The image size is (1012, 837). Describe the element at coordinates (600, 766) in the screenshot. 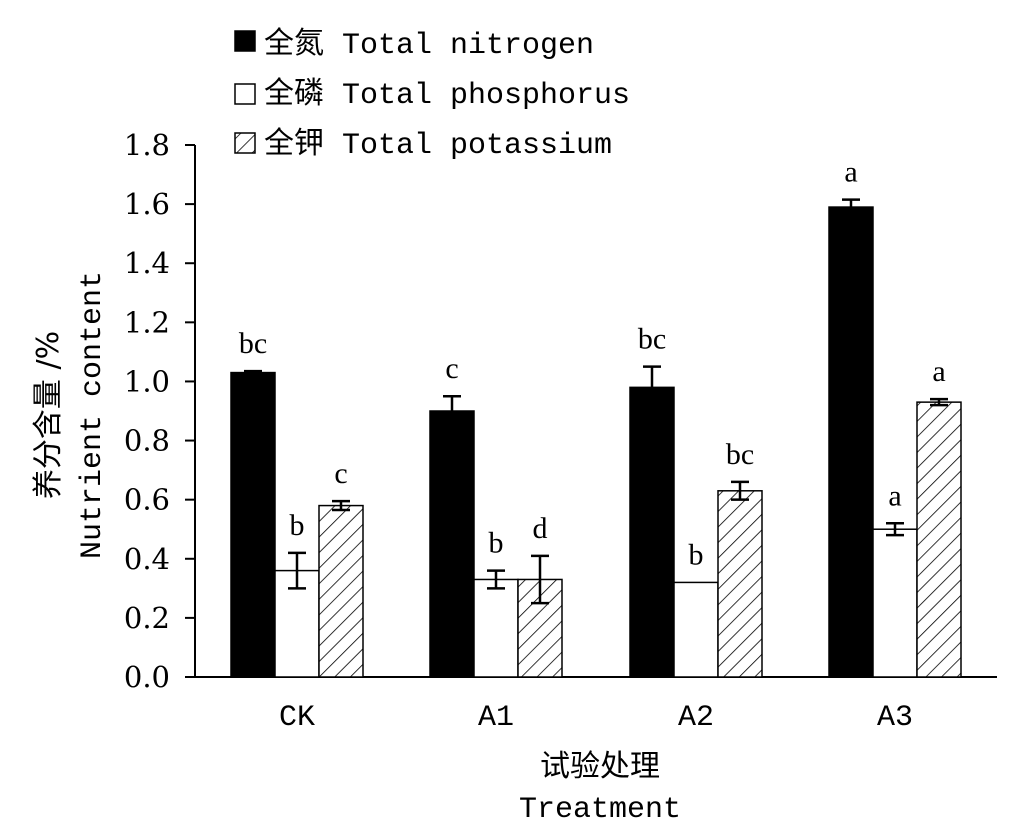

I see `x-axis-title-cn: 试验处理` at that location.